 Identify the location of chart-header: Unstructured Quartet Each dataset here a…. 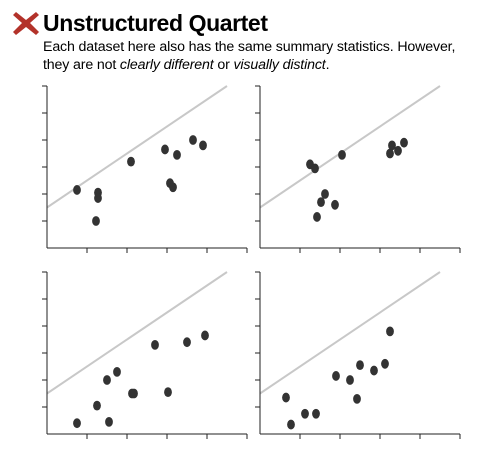
(247, 41).